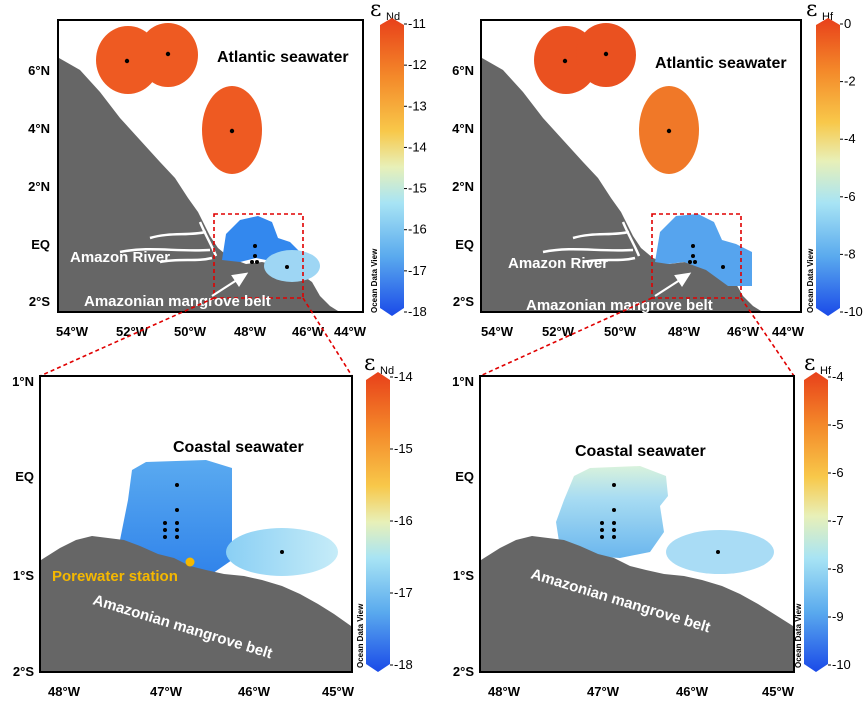 The image size is (866, 702). What do you see at coordinates (403, 448) in the screenshot?
I see `colorbar-tick-label: -15` at bounding box center [403, 448].